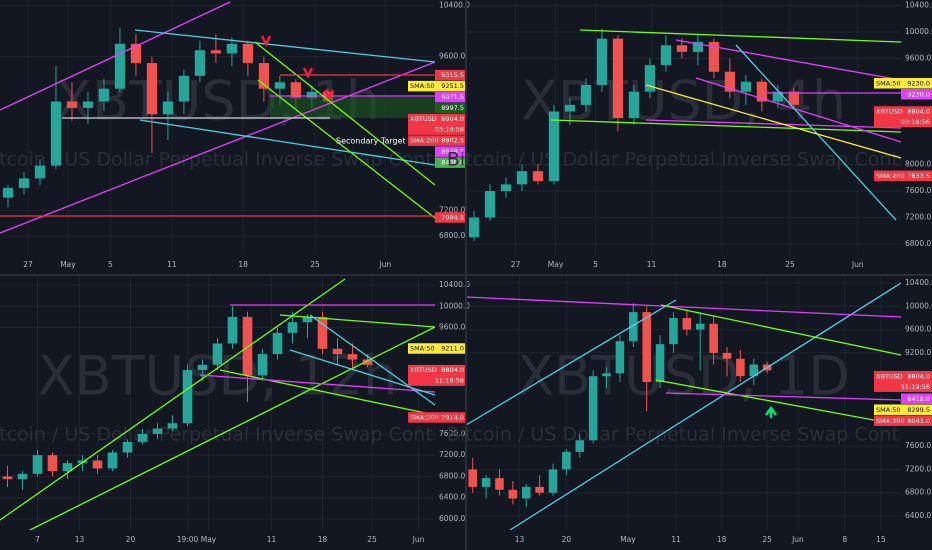 The width and height of the screenshot is (932, 550). I want to click on price-tag-value: 8043.0, so click(918, 421).